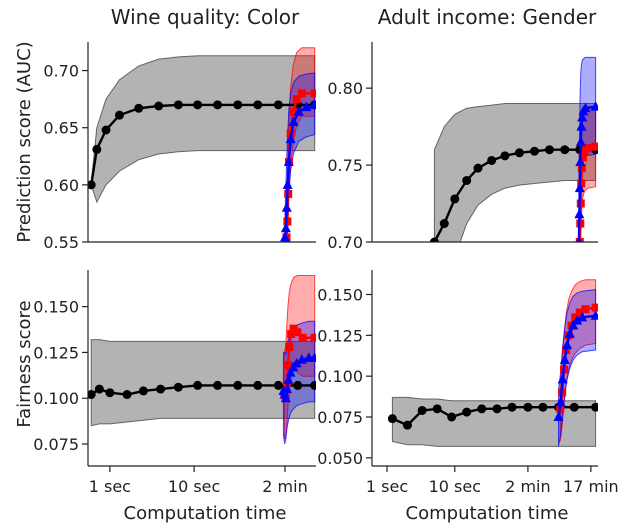  Describe the element at coordinates (345, 88) in the screenshot. I see `y-tick-label: 0.80` at that location.